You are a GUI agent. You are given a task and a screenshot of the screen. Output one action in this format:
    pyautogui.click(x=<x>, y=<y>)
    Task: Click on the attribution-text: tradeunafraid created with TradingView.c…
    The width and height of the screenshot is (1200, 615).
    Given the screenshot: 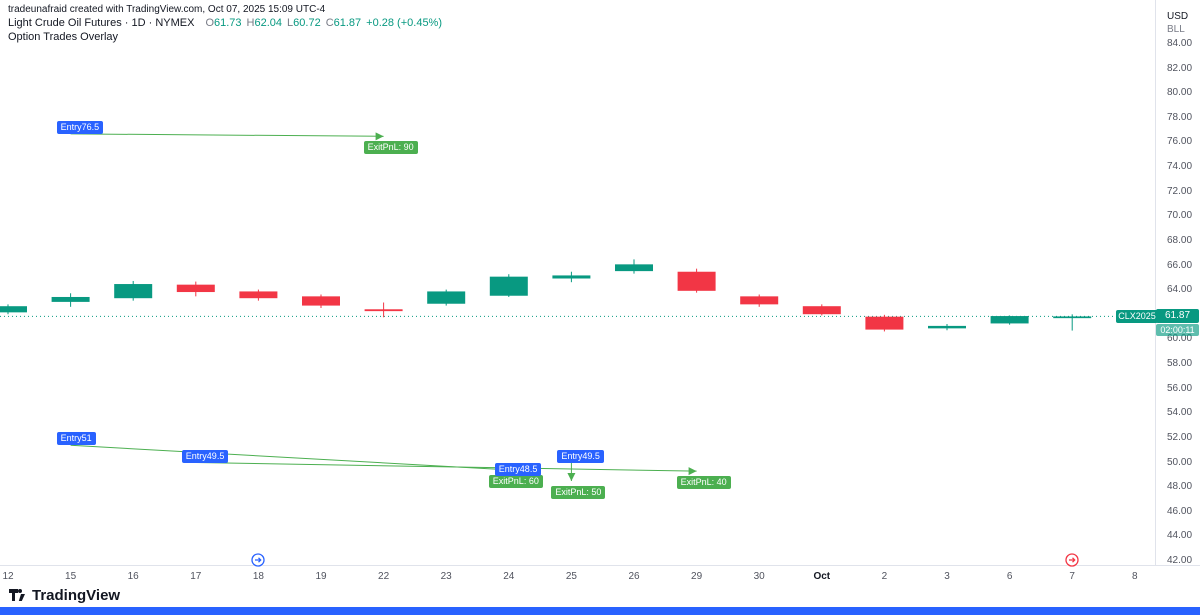 What is the action you would take?
    pyautogui.click(x=167, y=9)
    